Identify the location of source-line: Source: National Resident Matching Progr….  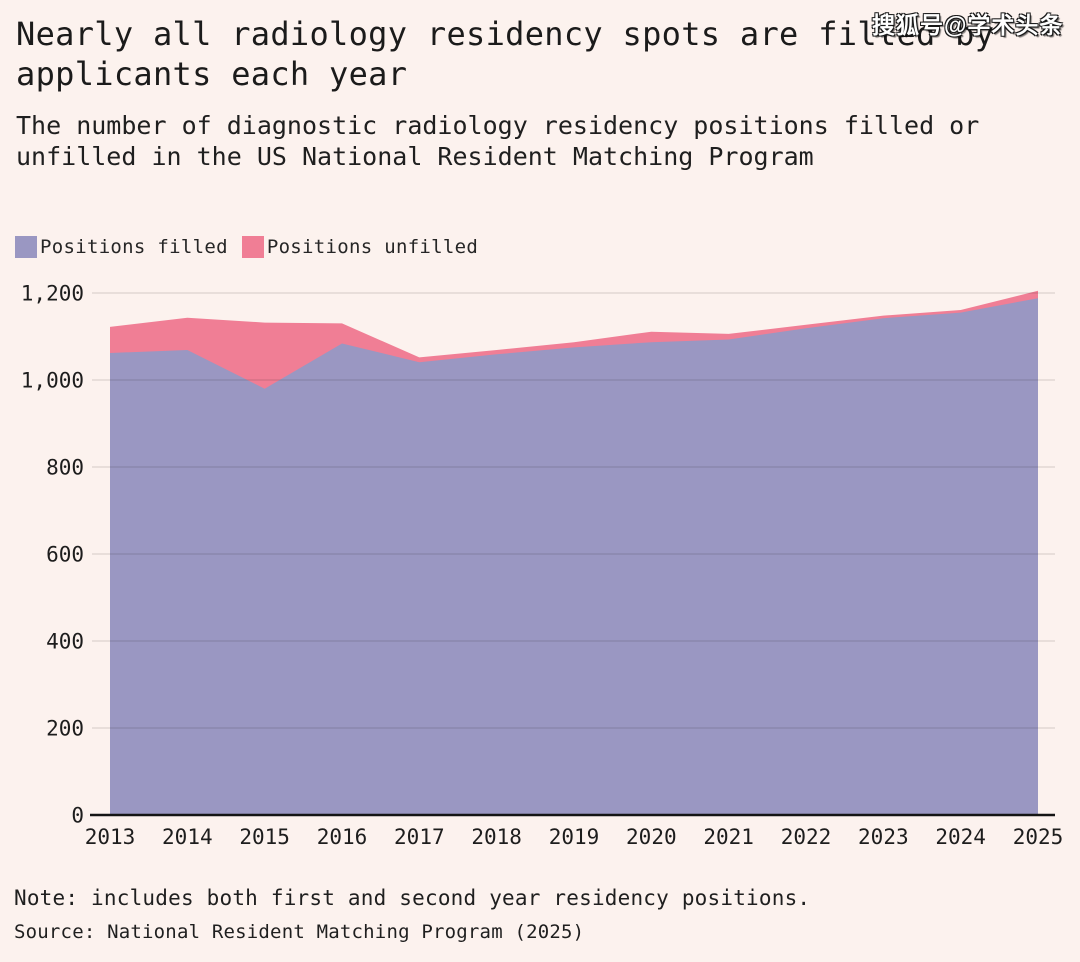
(299, 932).